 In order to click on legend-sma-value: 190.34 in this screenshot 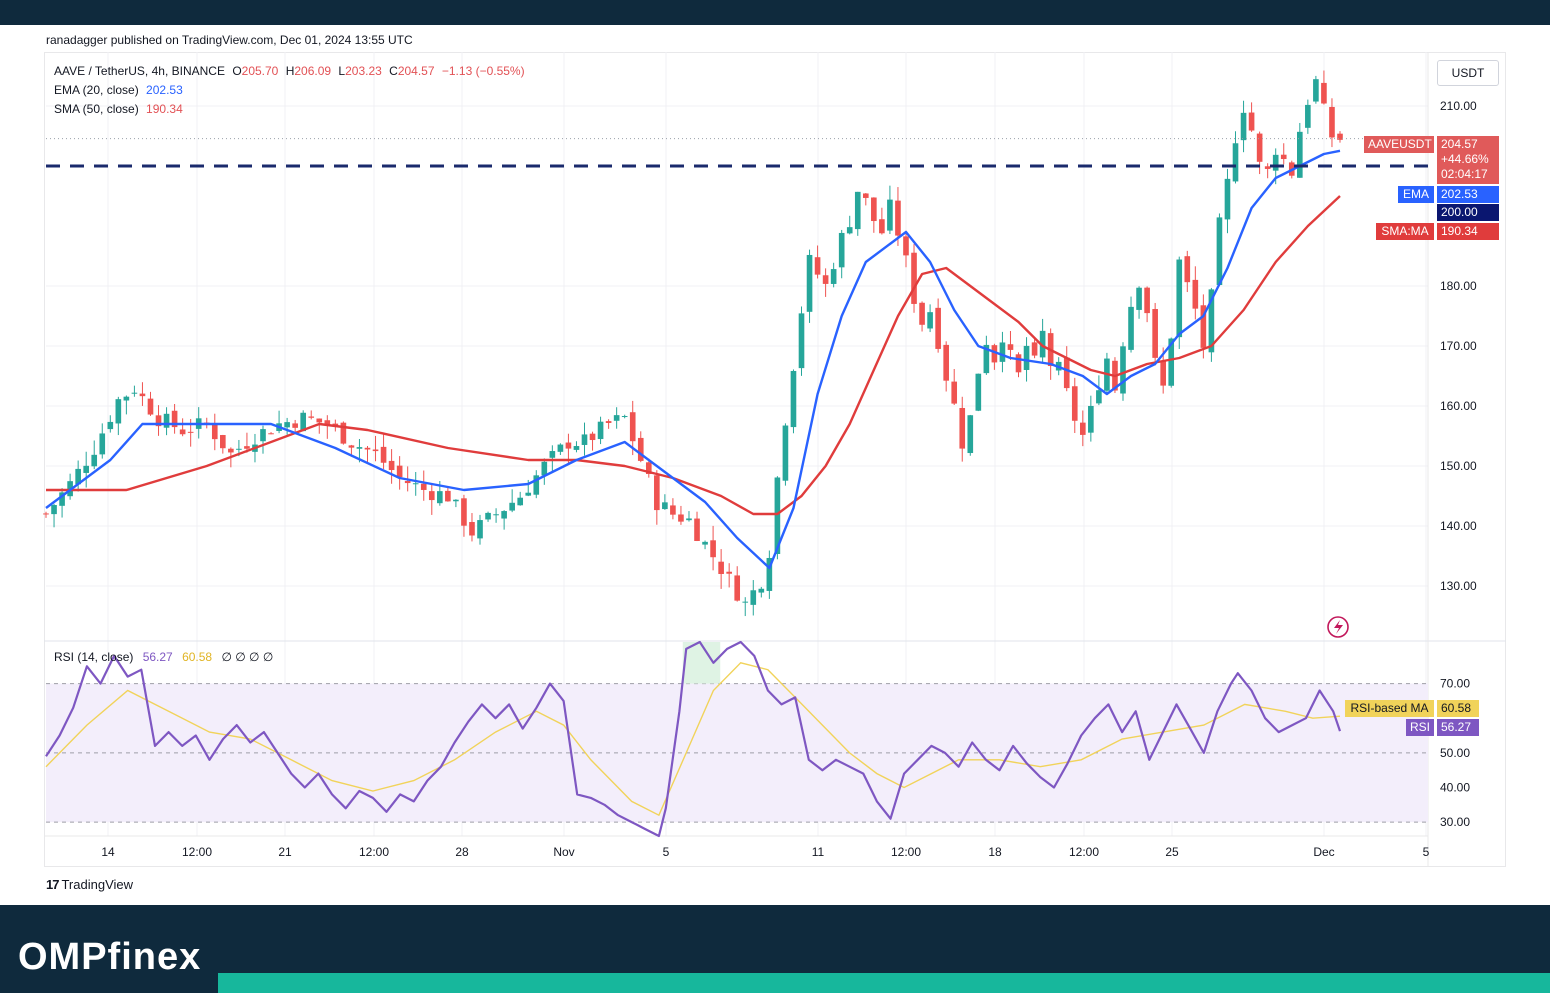, I will do `click(164, 109)`.